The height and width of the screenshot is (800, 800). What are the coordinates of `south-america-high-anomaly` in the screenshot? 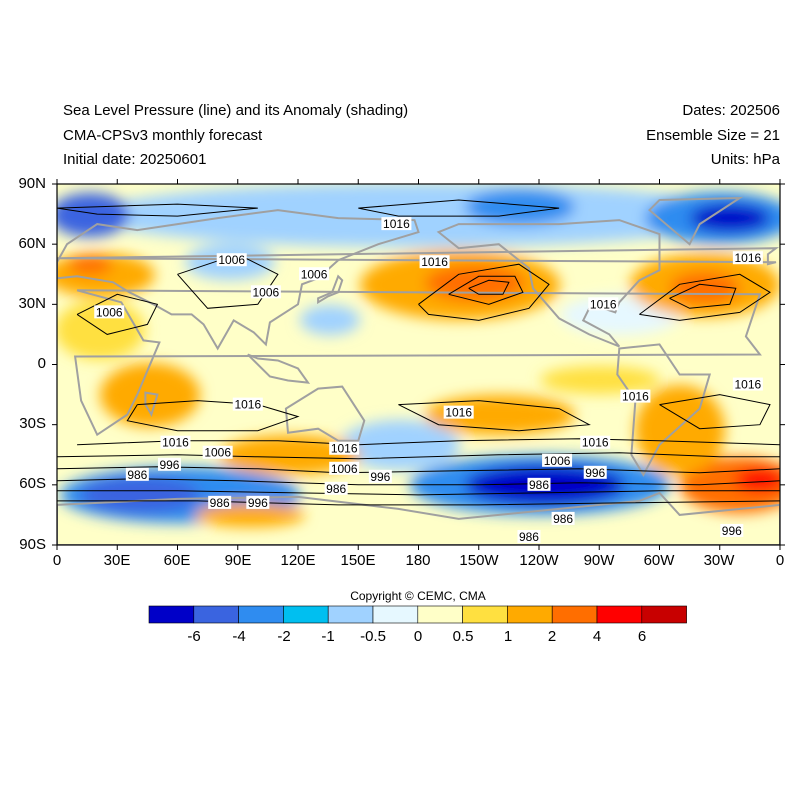 It's located at (680, 430).